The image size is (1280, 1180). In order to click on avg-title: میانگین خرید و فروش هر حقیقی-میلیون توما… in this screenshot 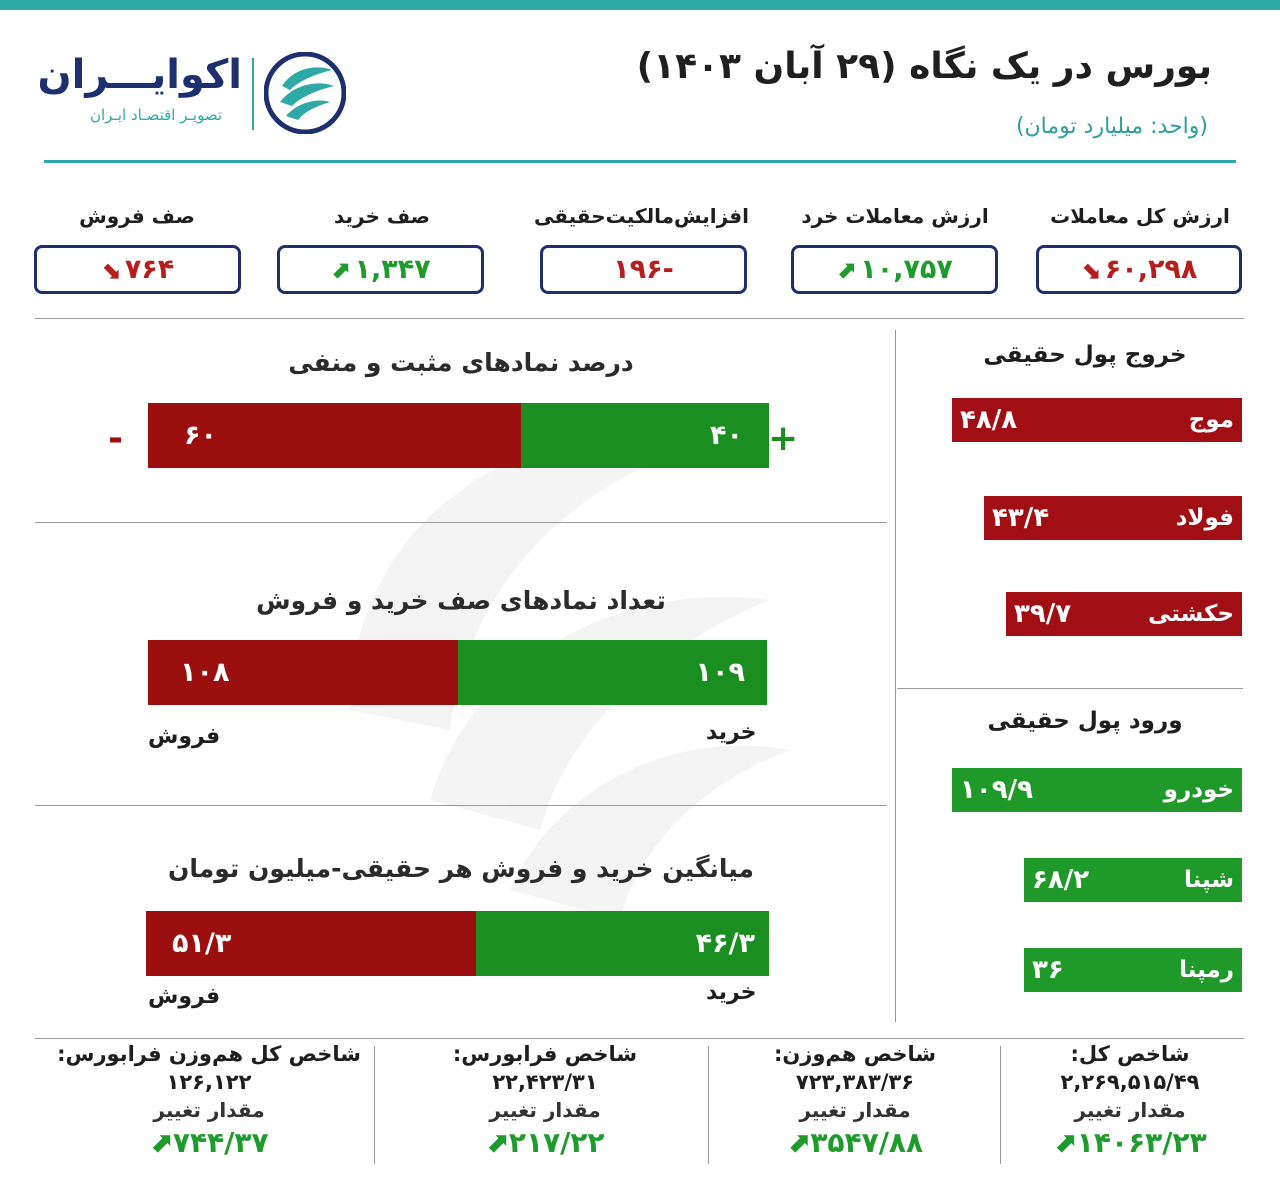, I will do `click(461, 868)`.